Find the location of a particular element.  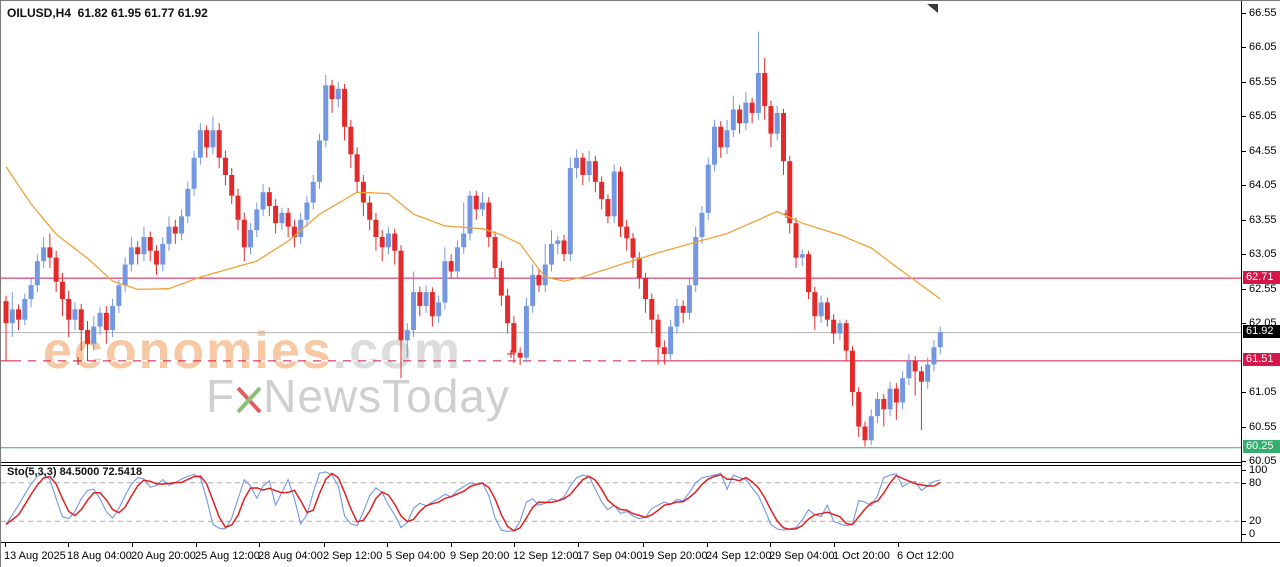

chart-shift-triangle-icon is located at coordinates (932, 8).